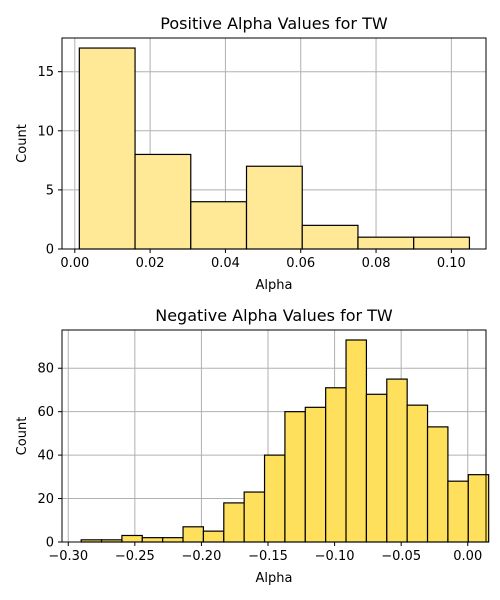  Describe the element at coordinates (202, 556) in the screenshot. I see `x-tick-label: −0.20` at that location.